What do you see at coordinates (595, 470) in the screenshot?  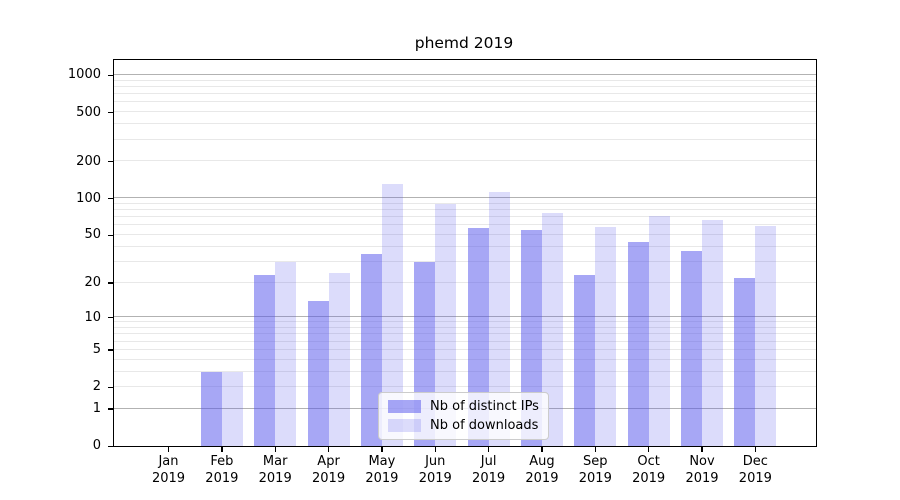 I see `x-axis-tick-label: Sep 2019` at bounding box center [595, 470].